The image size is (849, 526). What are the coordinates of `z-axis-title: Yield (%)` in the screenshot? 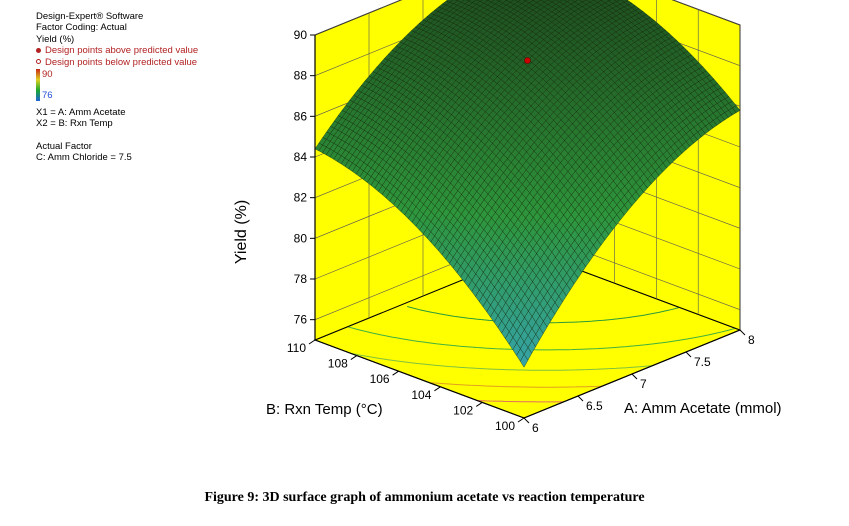 It's located at (241, 232).